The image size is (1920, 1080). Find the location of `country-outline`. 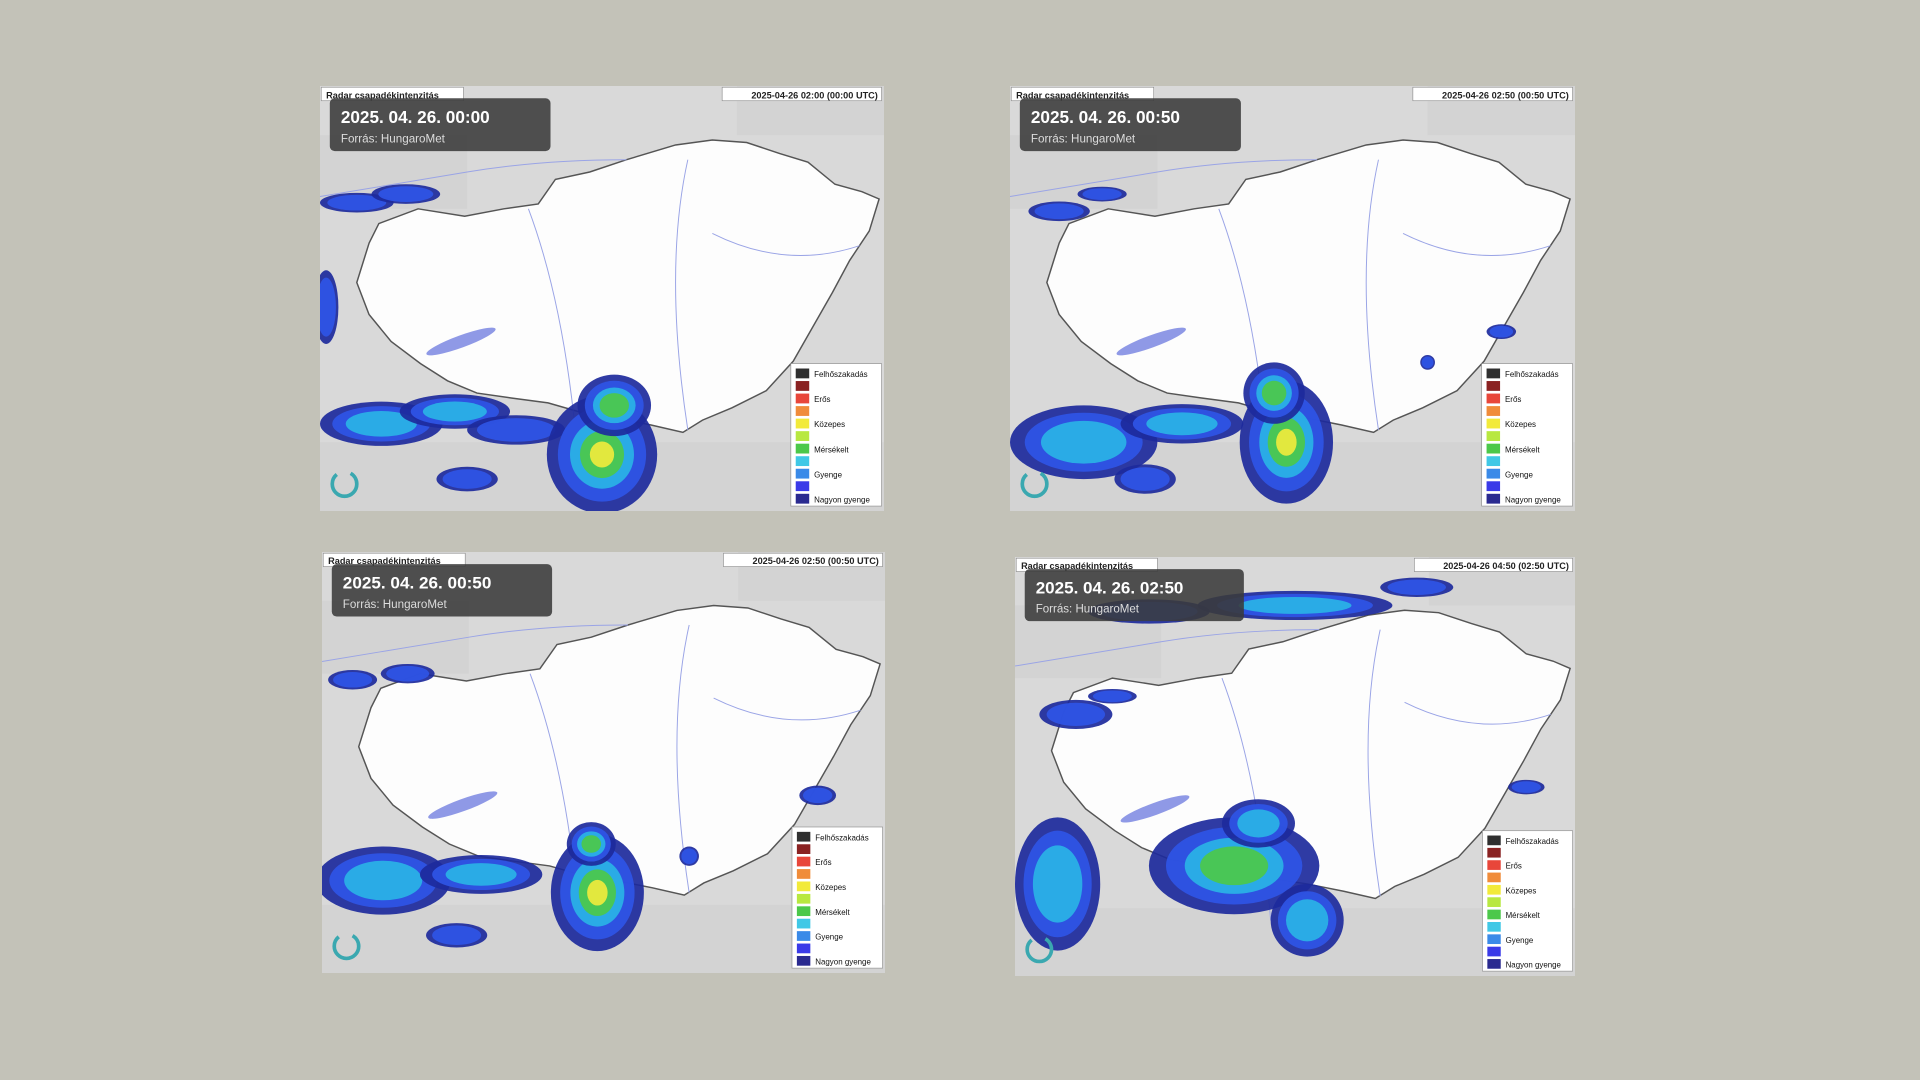

country-outline is located at coordinates (1308, 286).